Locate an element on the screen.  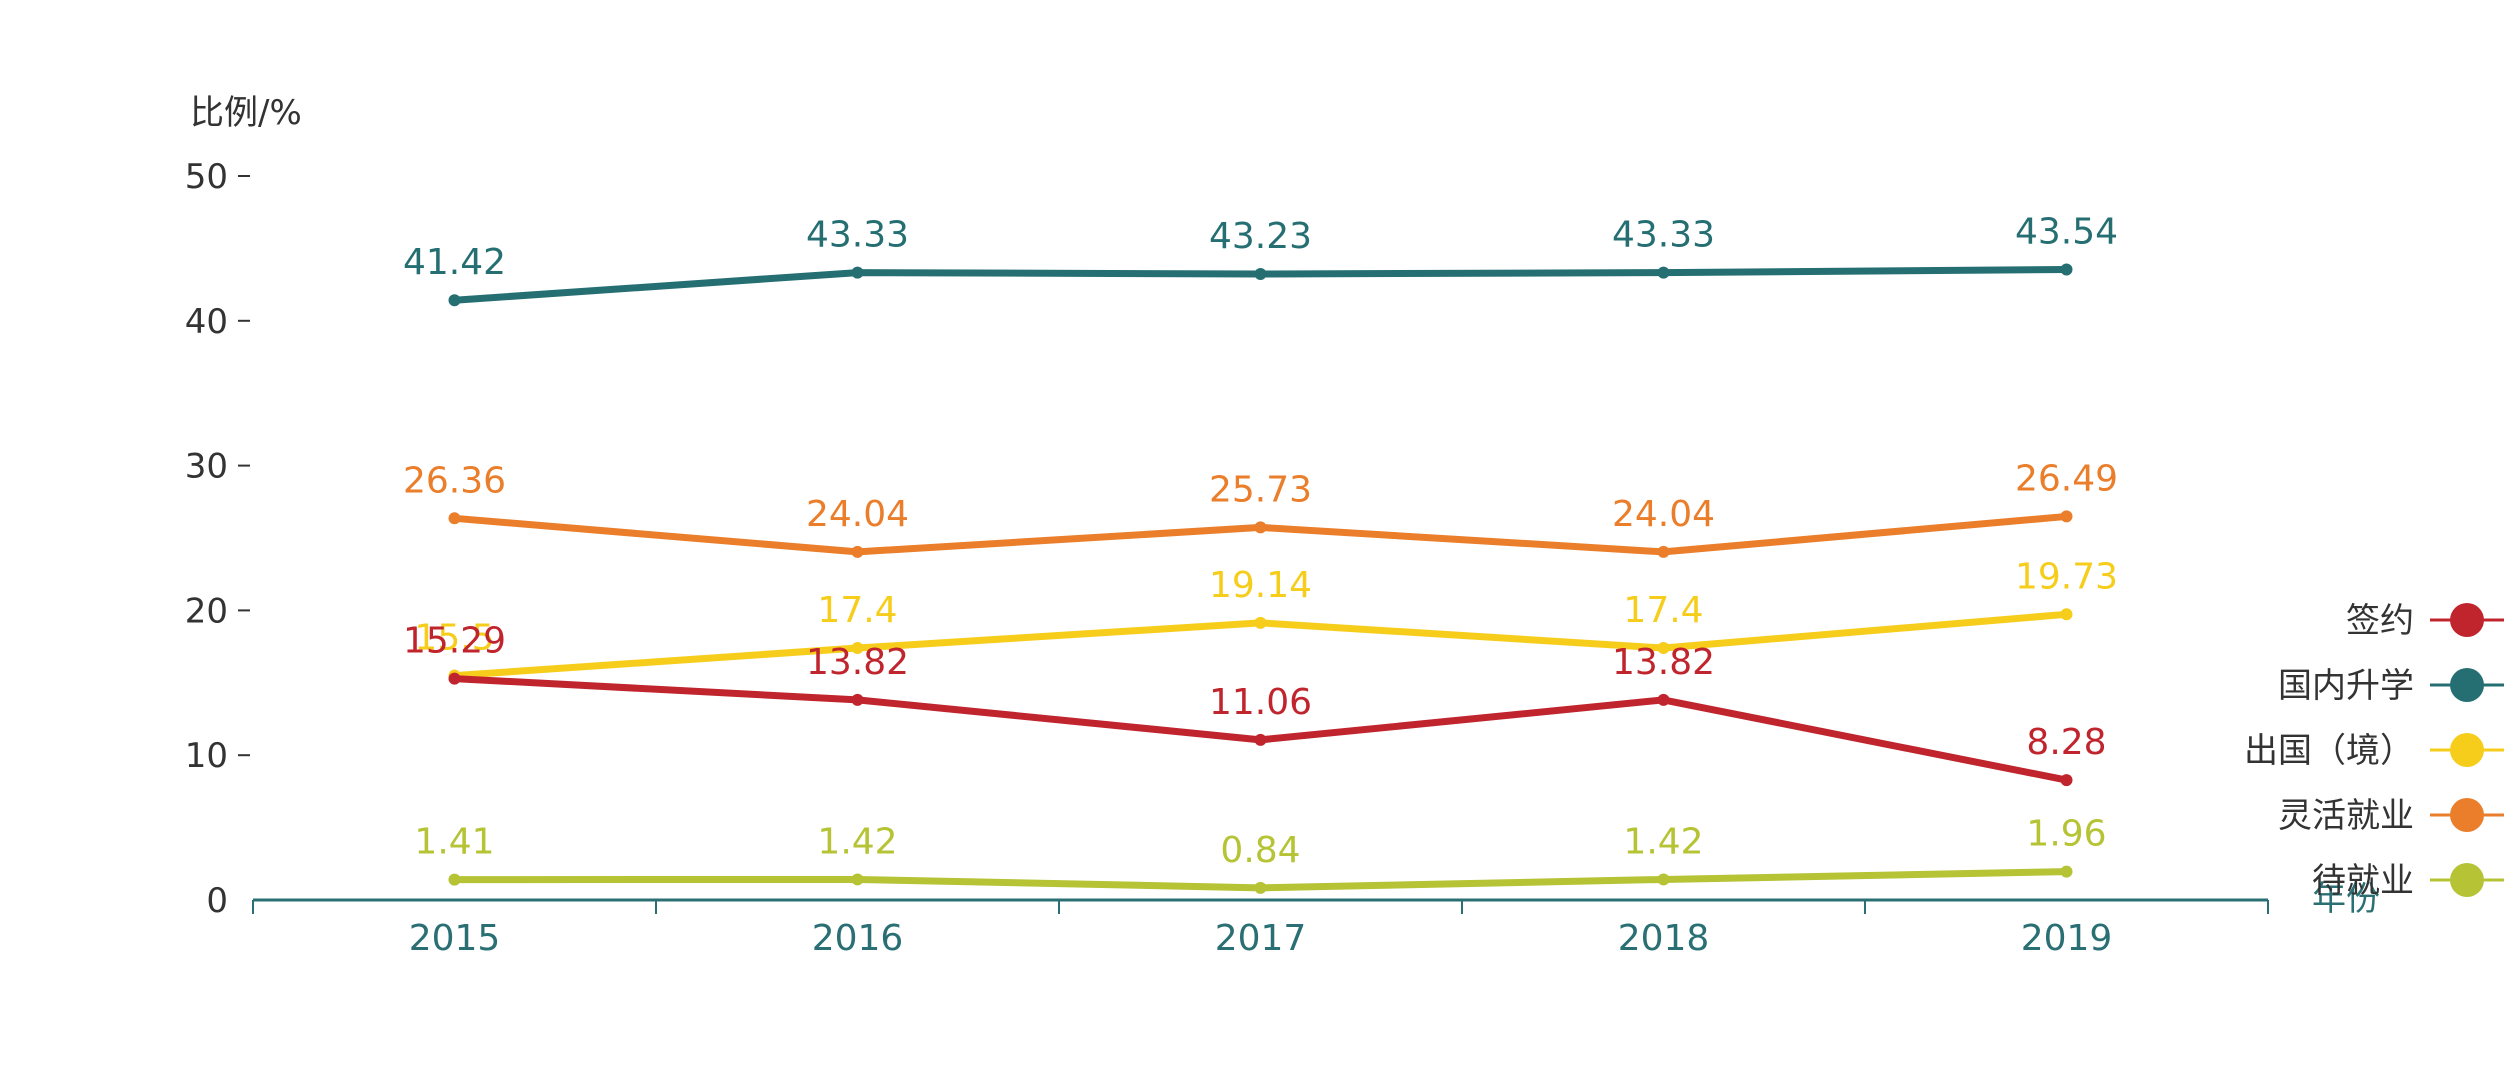
y-tick-label: 50 is located at coordinates (206, 177).